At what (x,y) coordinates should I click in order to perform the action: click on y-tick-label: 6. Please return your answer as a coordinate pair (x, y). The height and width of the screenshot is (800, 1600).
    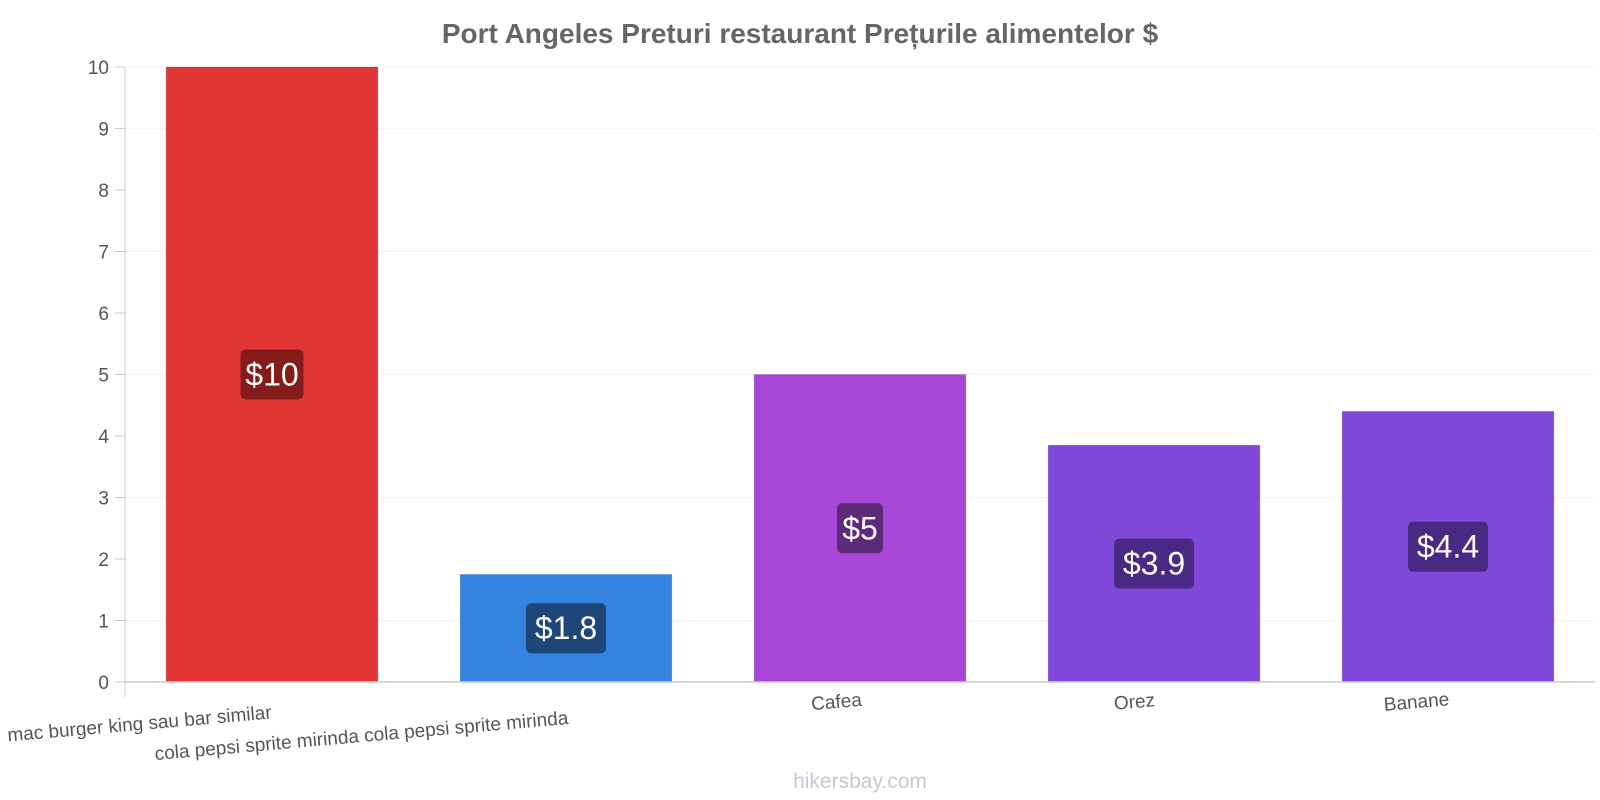
    Looking at the image, I should click on (103, 314).